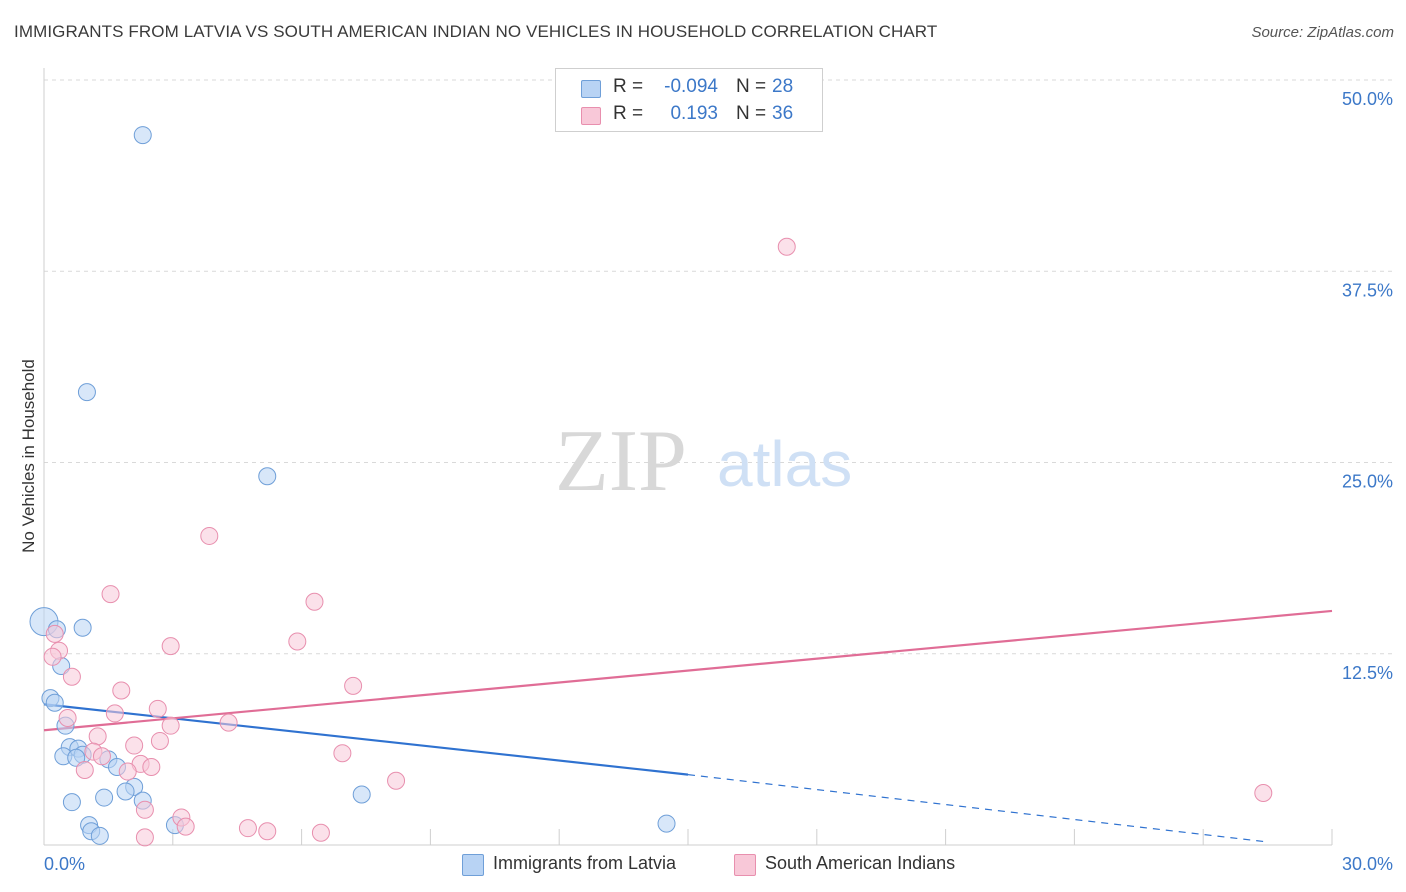  I want to click on r-value: -0.094, so click(691, 86).